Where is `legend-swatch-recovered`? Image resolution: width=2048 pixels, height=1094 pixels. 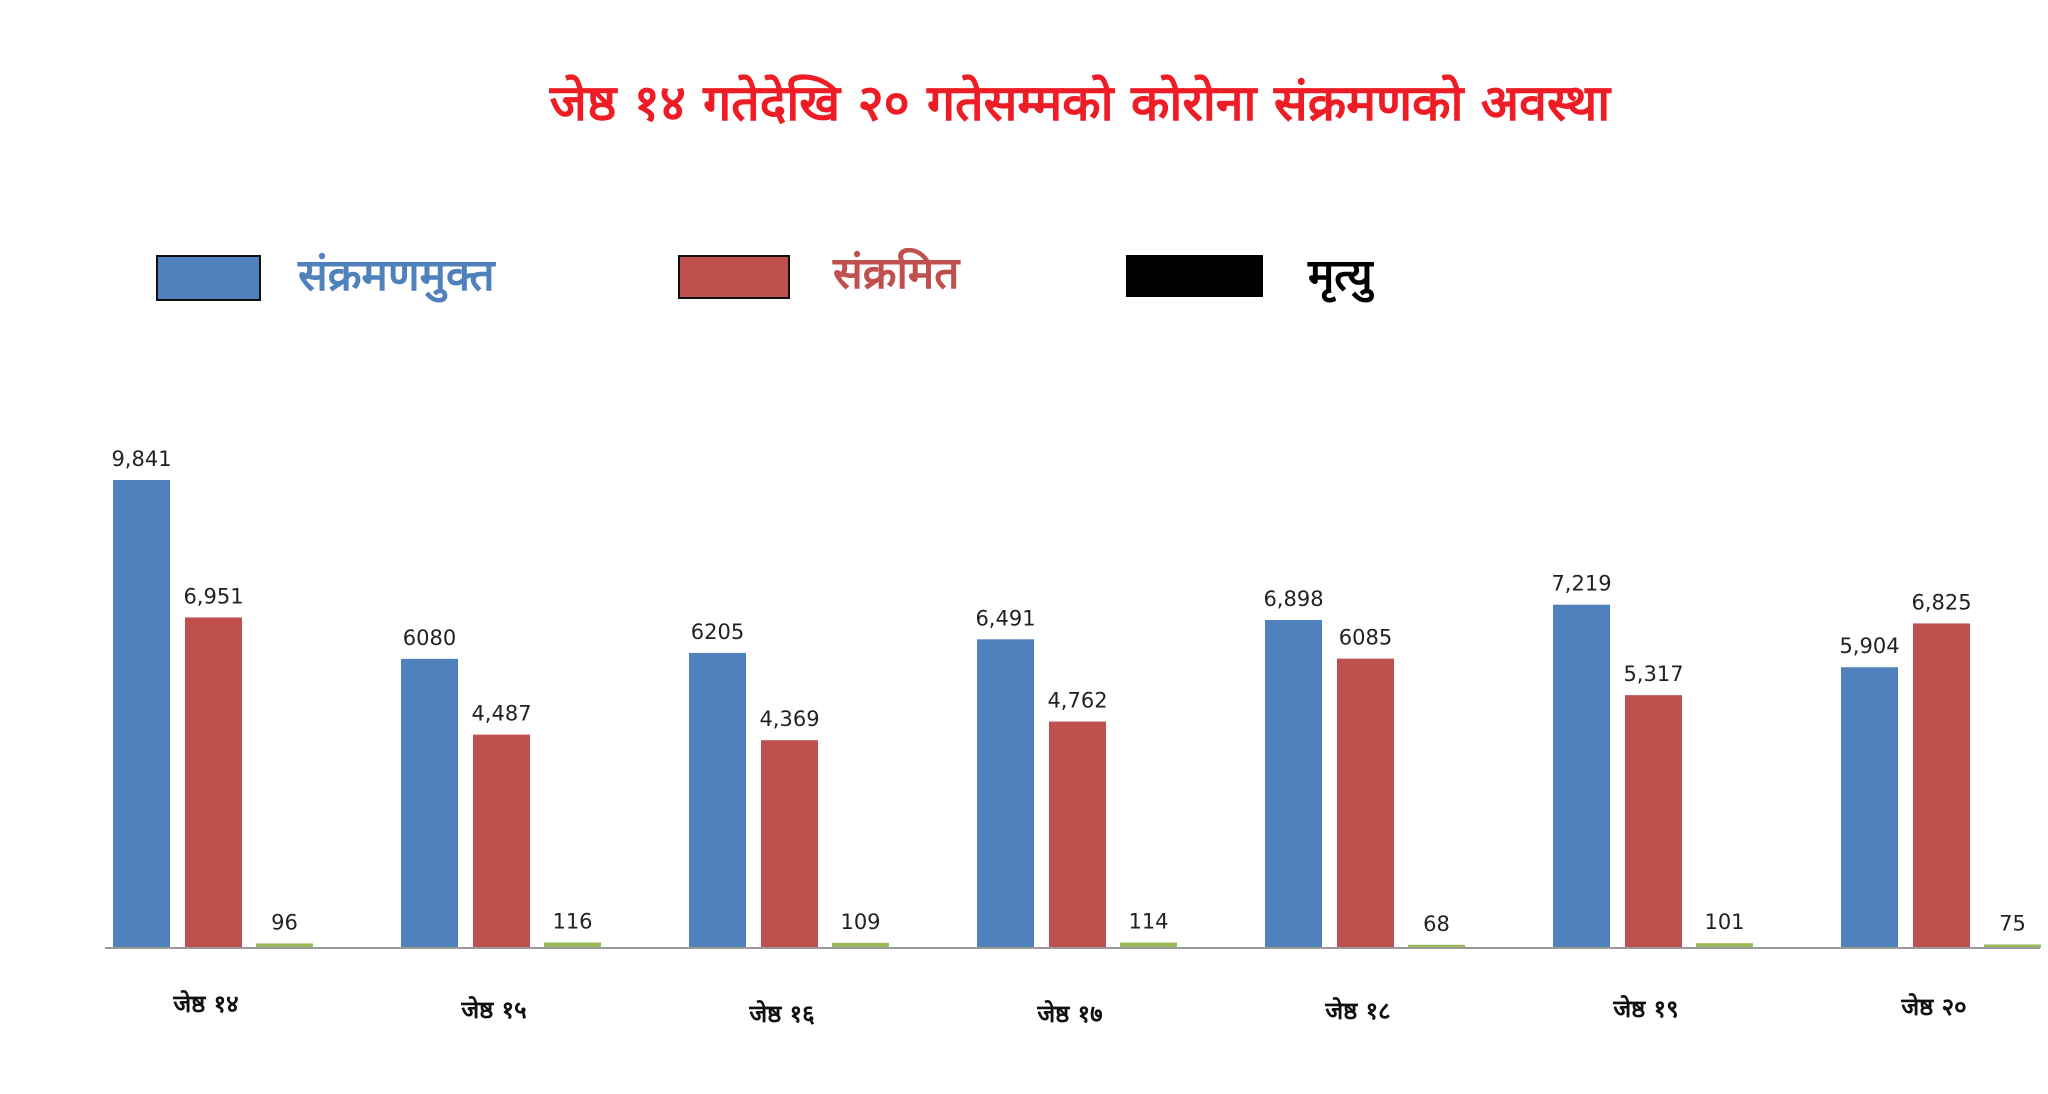 legend-swatch-recovered is located at coordinates (208, 278).